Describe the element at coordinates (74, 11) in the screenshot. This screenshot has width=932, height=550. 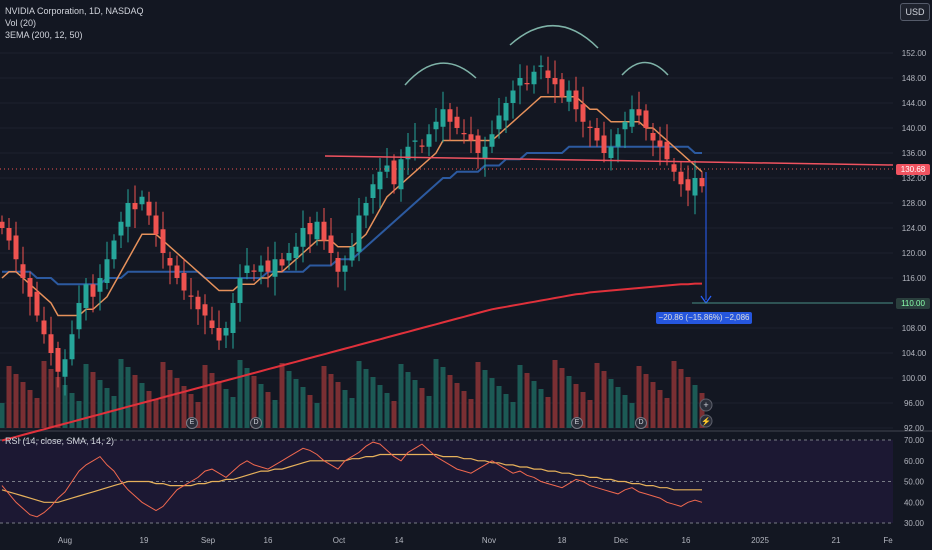
I see `symbol-title: NVIDIA Corporation, 1D, NASDAQ` at that location.